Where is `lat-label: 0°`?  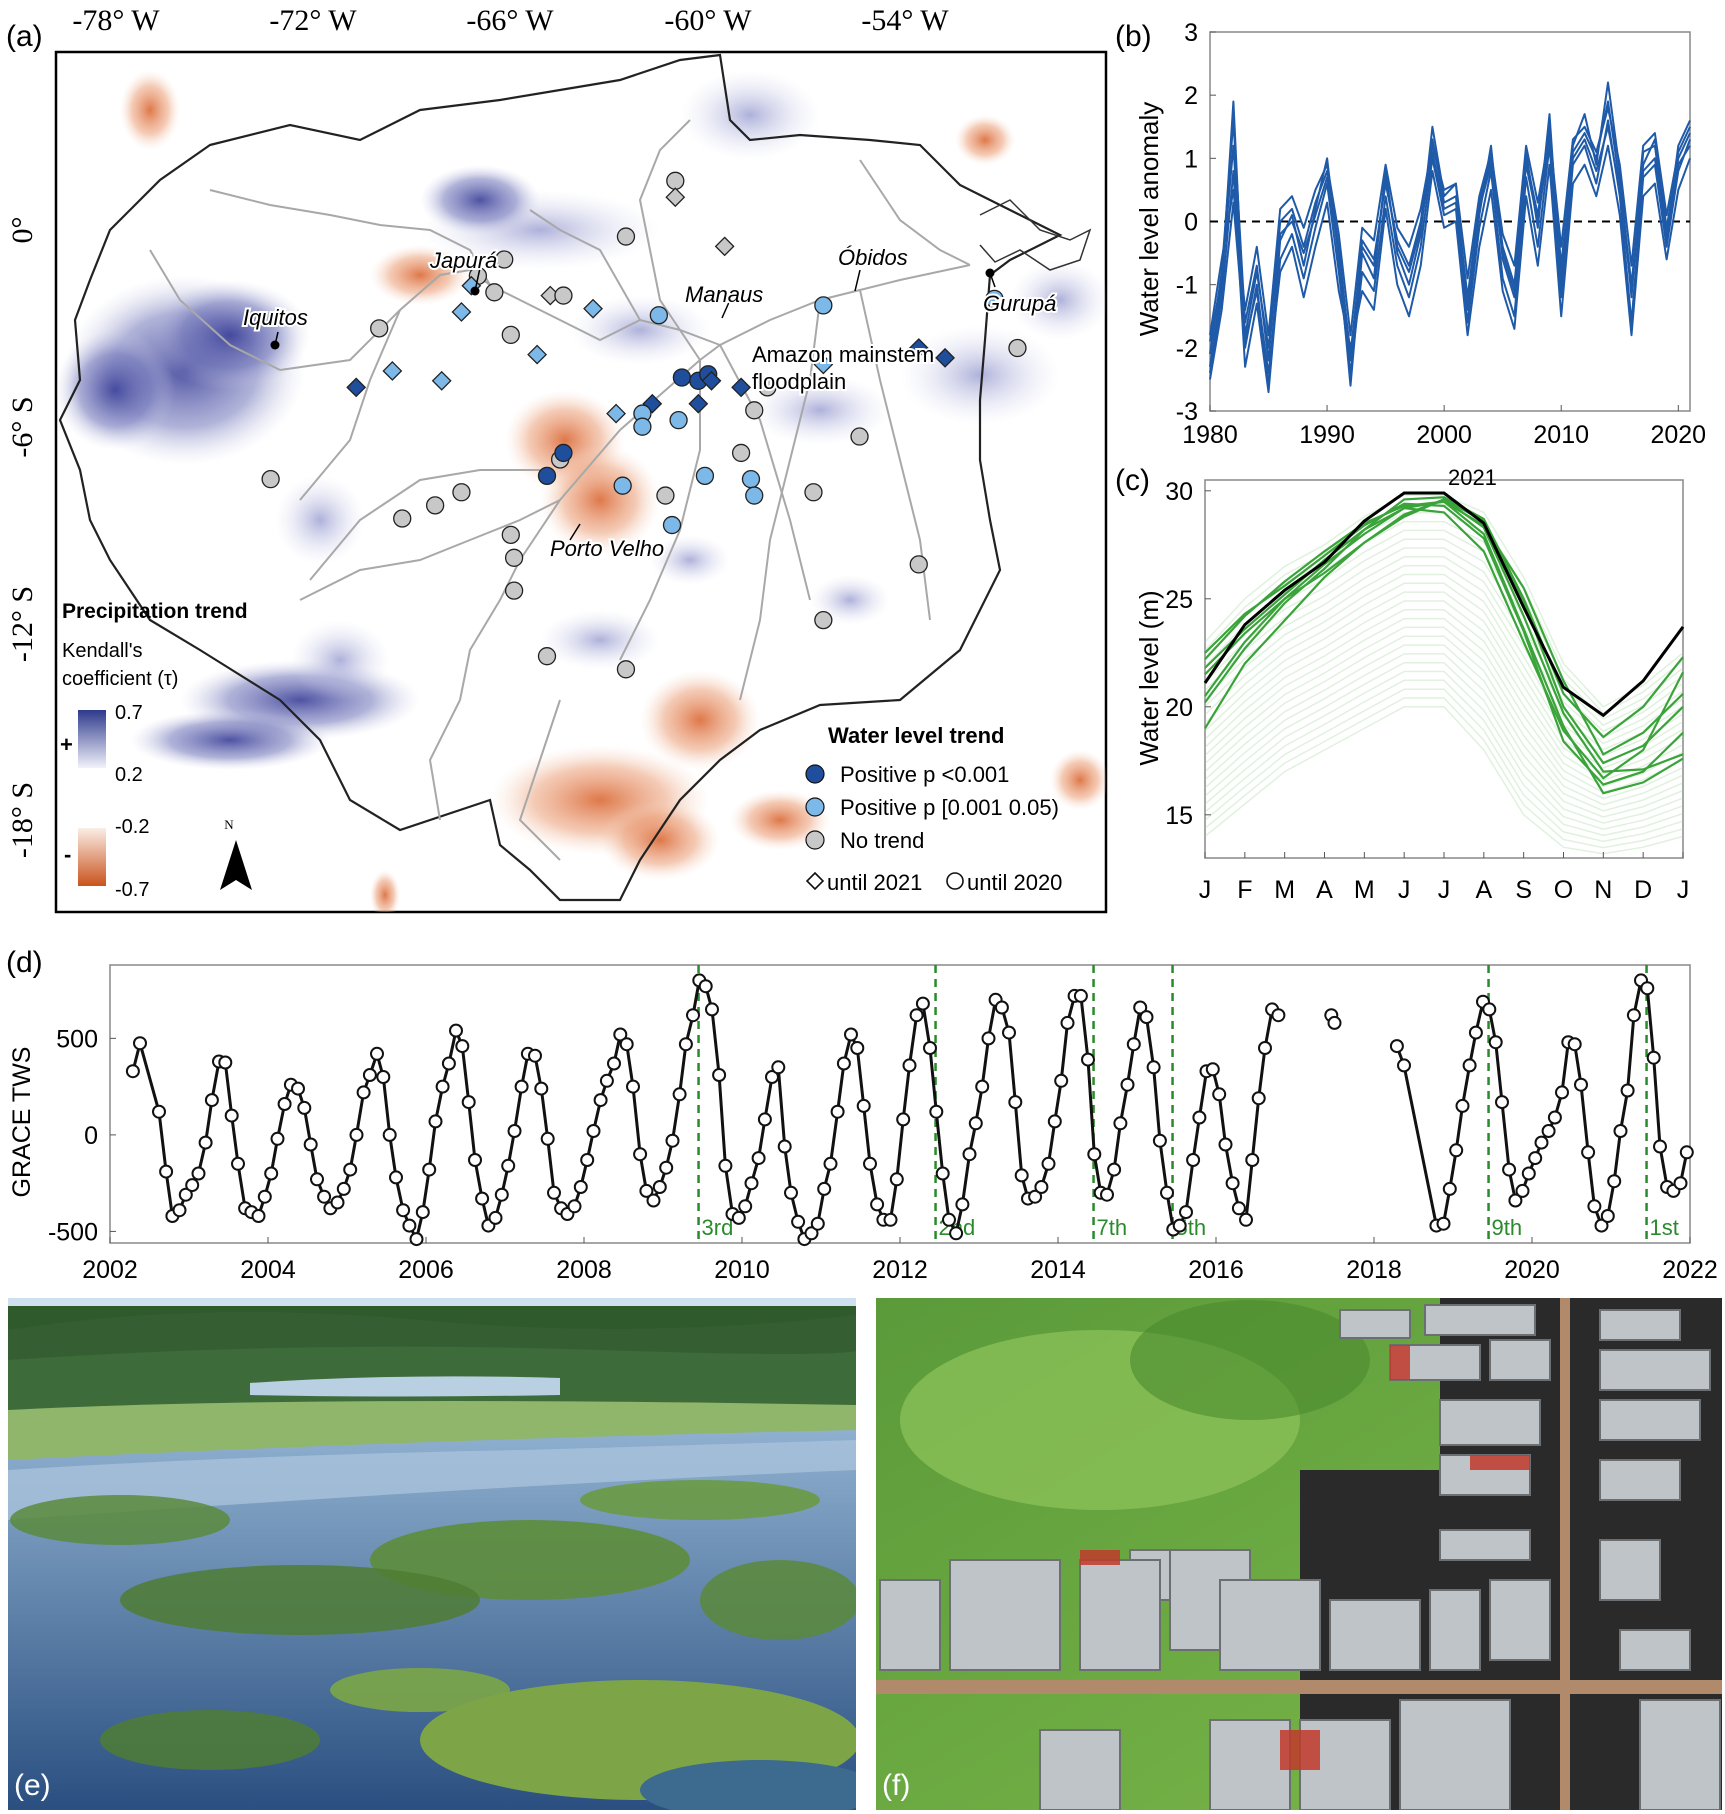 lat-label: 0° is located at coordinates (22, 230).